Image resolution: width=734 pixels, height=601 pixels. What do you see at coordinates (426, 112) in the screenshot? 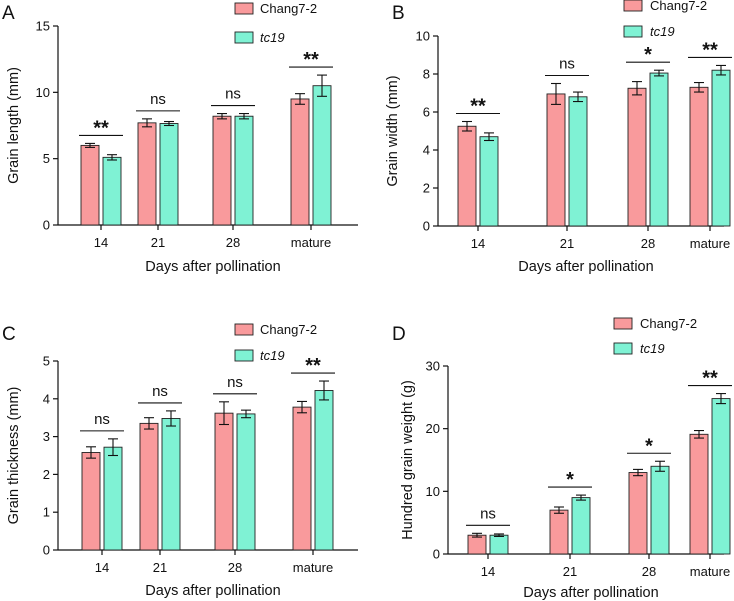
I see `y-tick-label: 6` at bounding box center [426, 112].